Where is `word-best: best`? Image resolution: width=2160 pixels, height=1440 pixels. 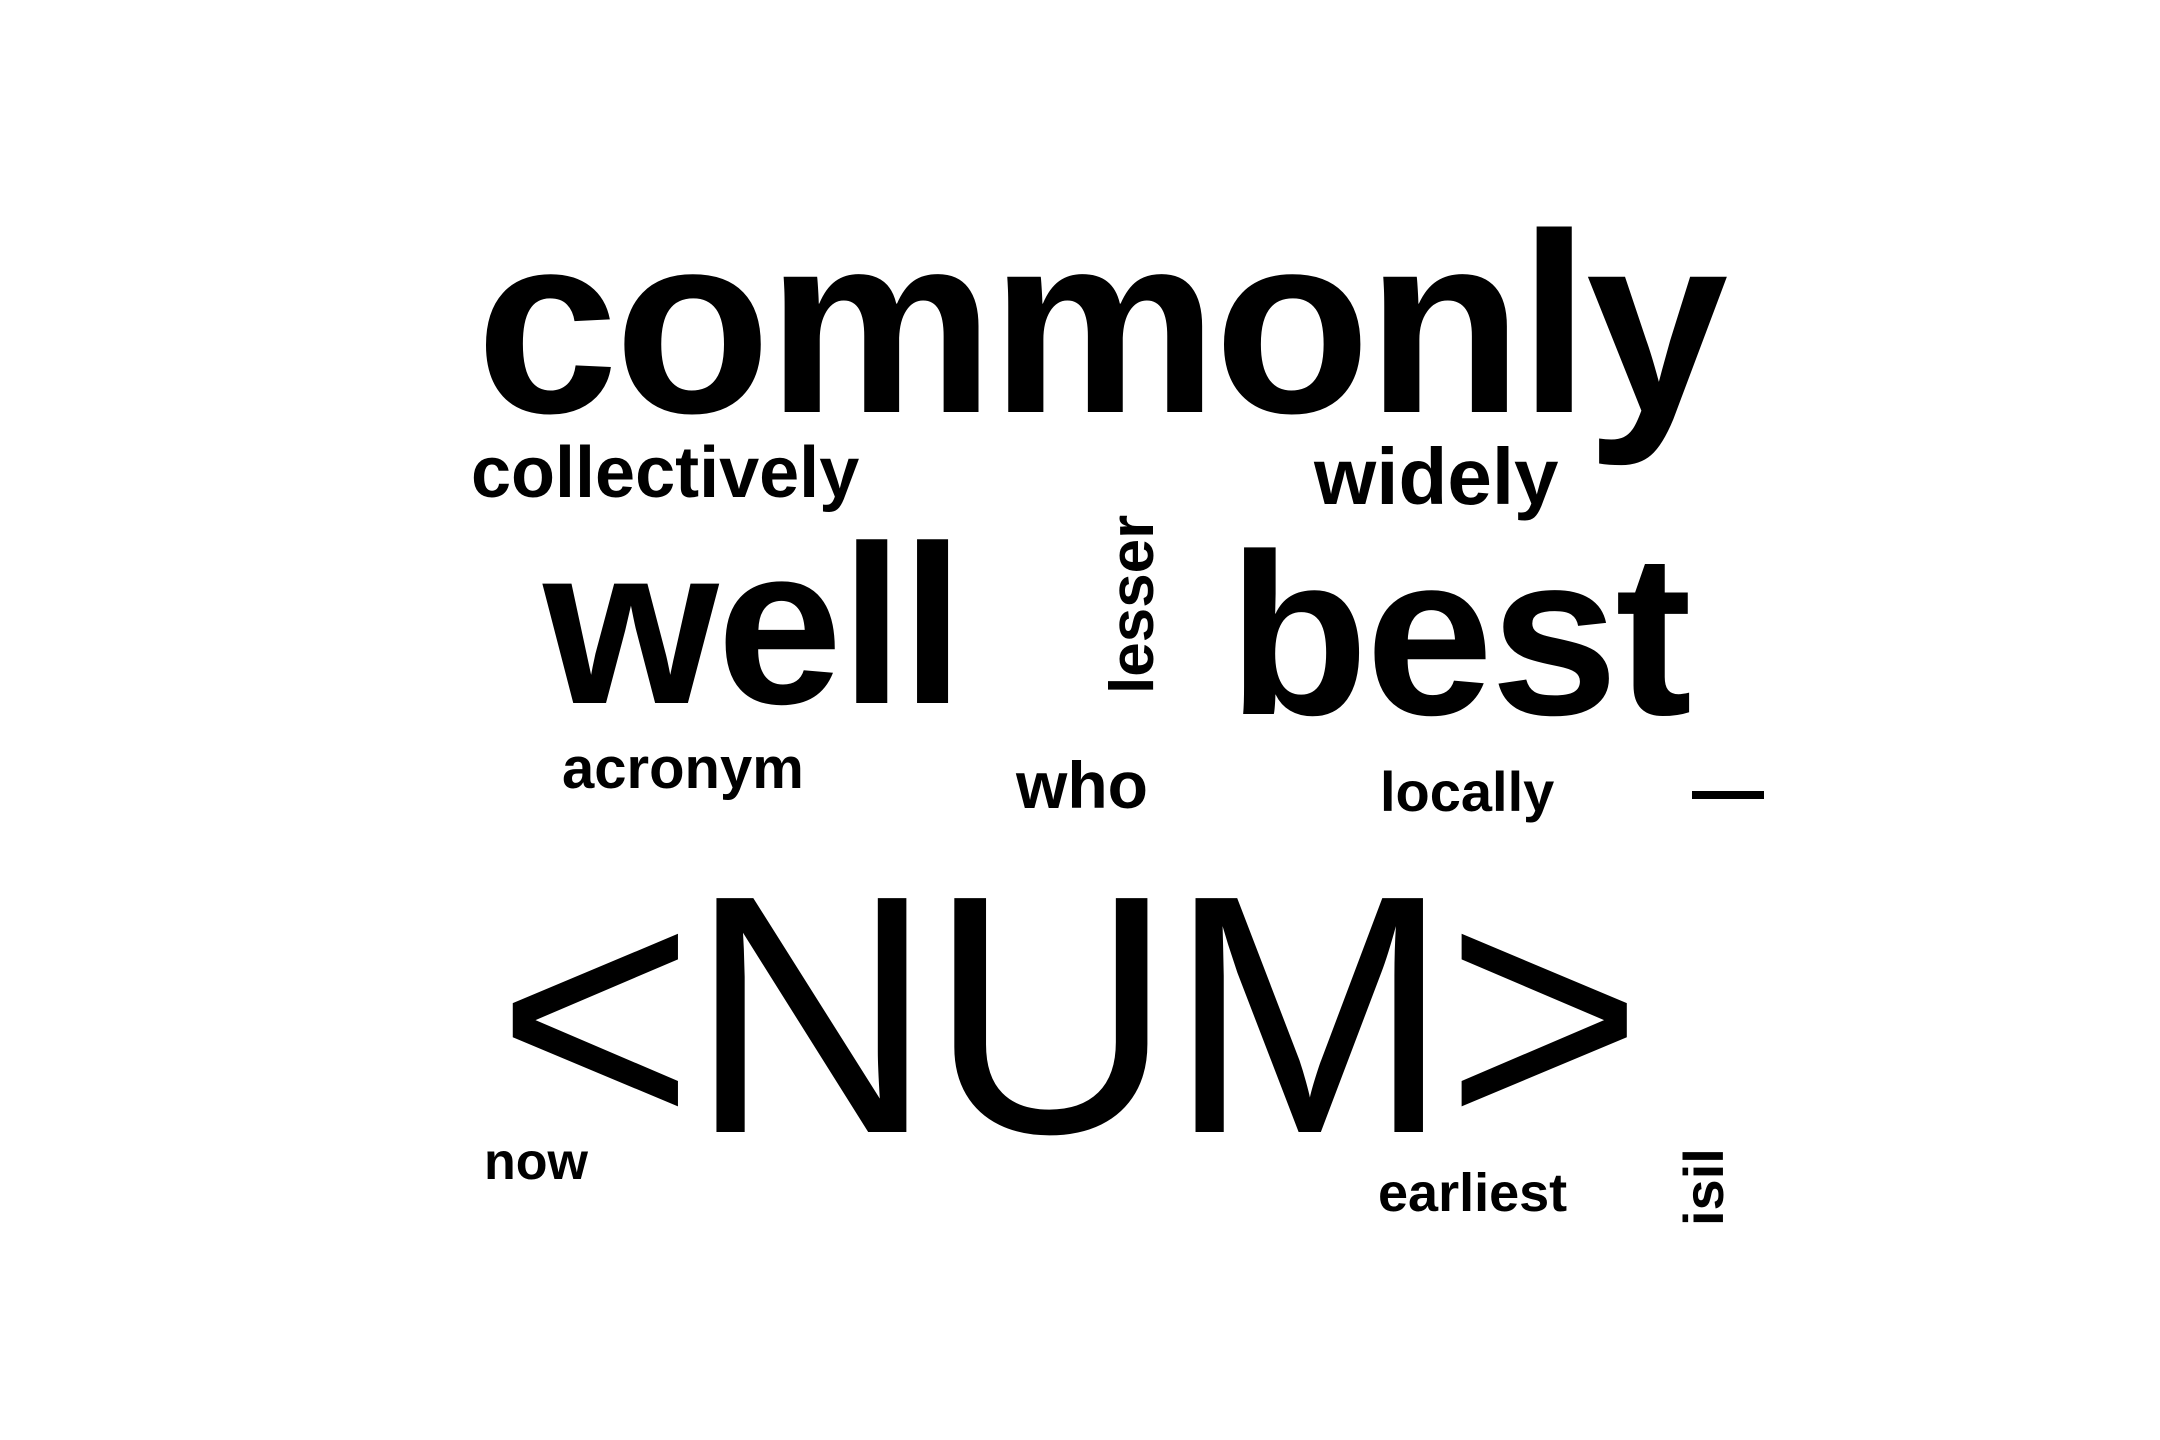
word-best: best is located at coordinates (1460, 634).